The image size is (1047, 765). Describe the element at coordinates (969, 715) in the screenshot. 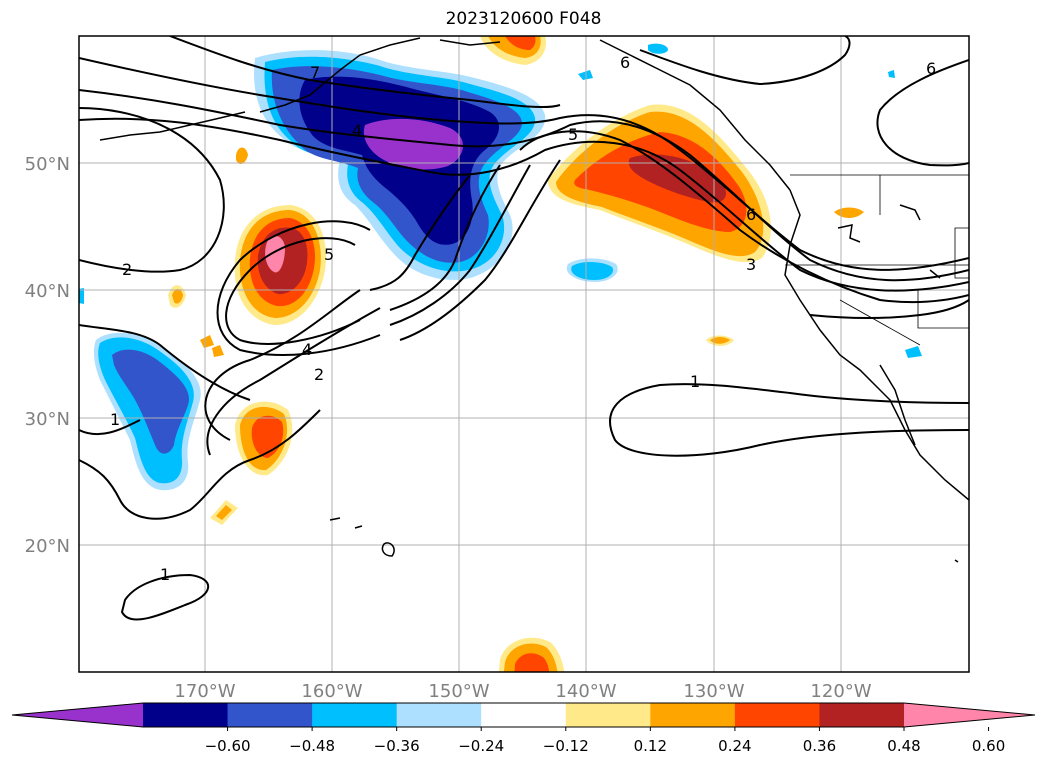

I see `colorbar-extend-high` at that location.